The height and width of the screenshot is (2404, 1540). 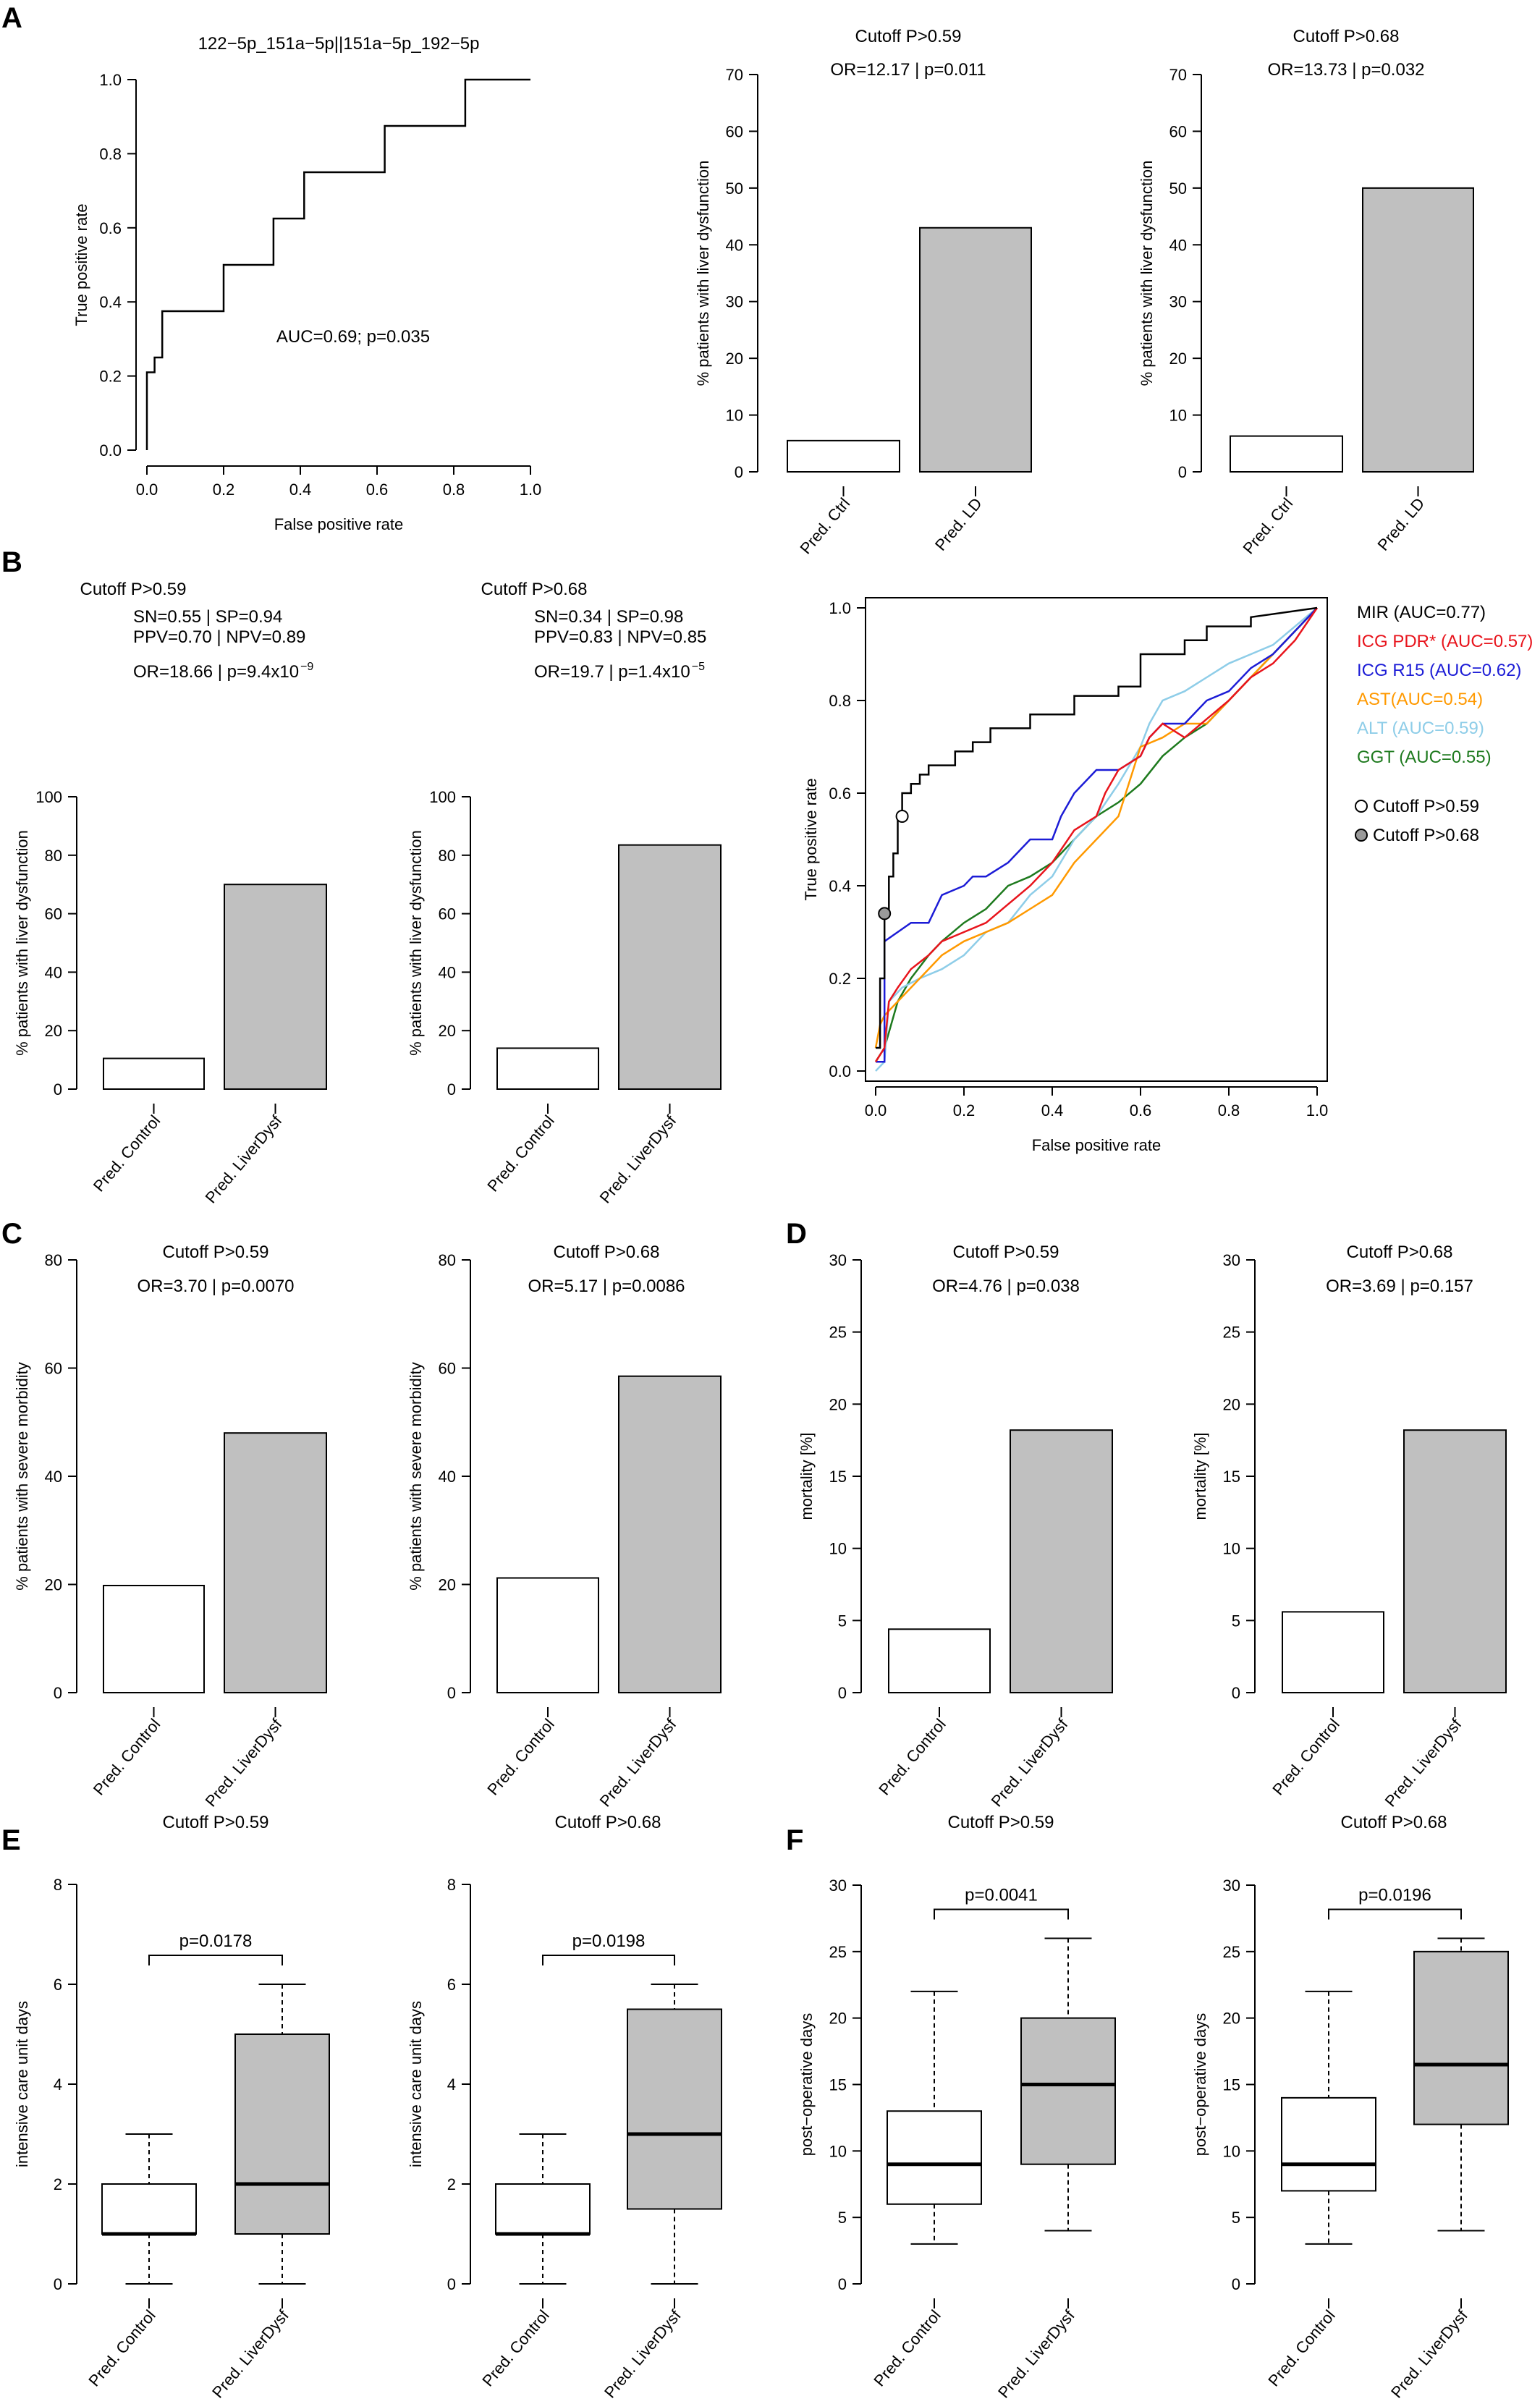 I want to click on y-tick-label: 6, so click(x=451, y=1985).